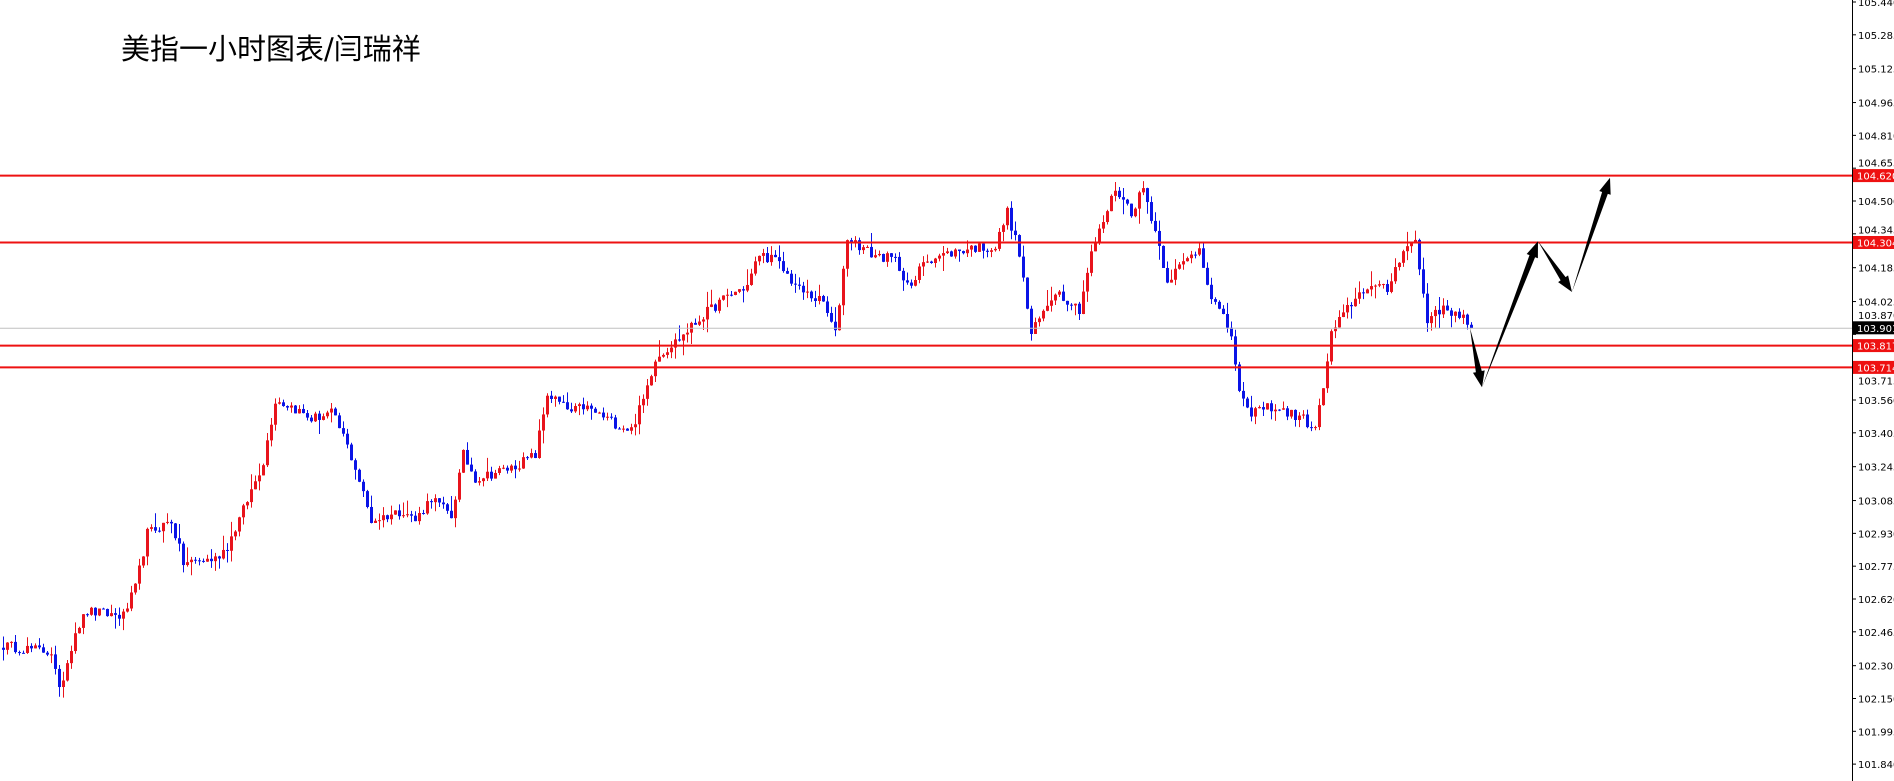  I want to click on y-tick-label: 103.870, so click(1876, 316).